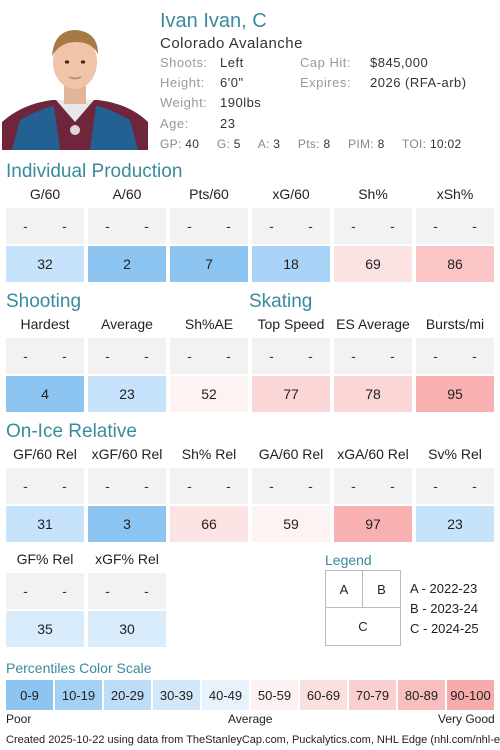 This screenshot has width=500, height=750. I want to click on metric-label: ES Average, so click(373, 324).